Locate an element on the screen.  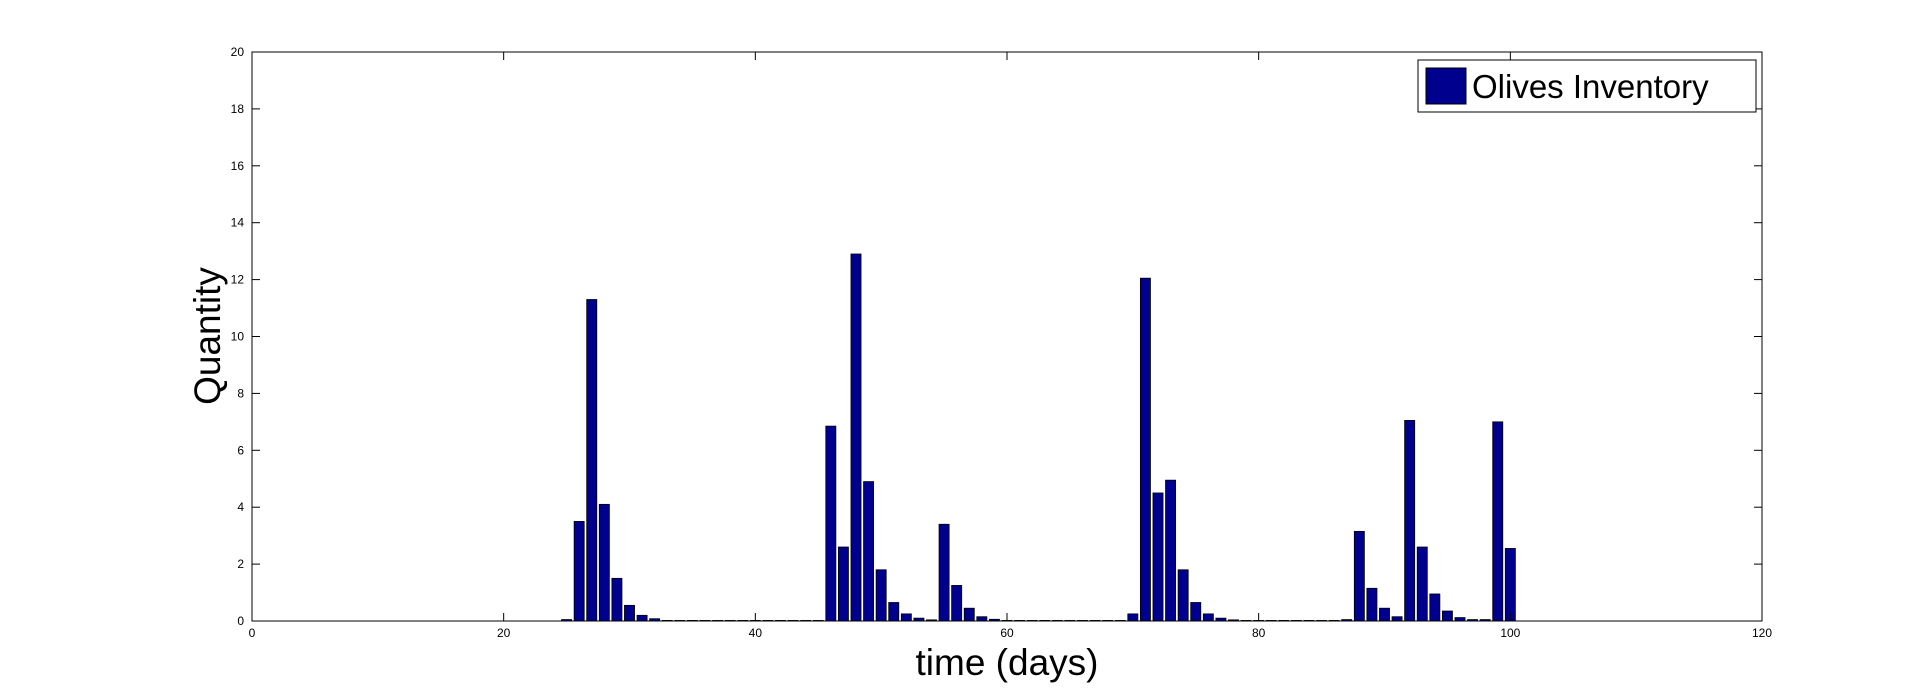
x-tick-label: 120 is located at coordinates (1762, 633).